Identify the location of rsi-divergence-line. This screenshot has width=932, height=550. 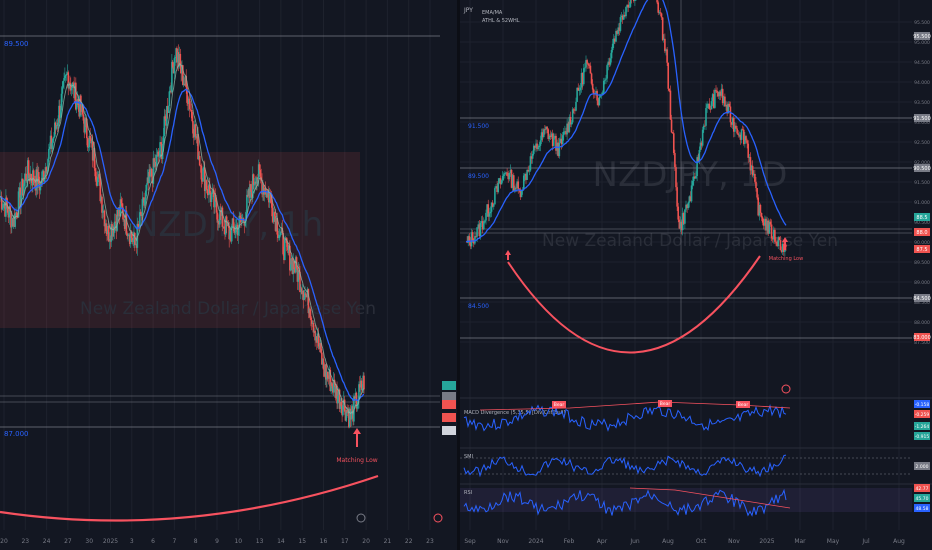
(710, 498).